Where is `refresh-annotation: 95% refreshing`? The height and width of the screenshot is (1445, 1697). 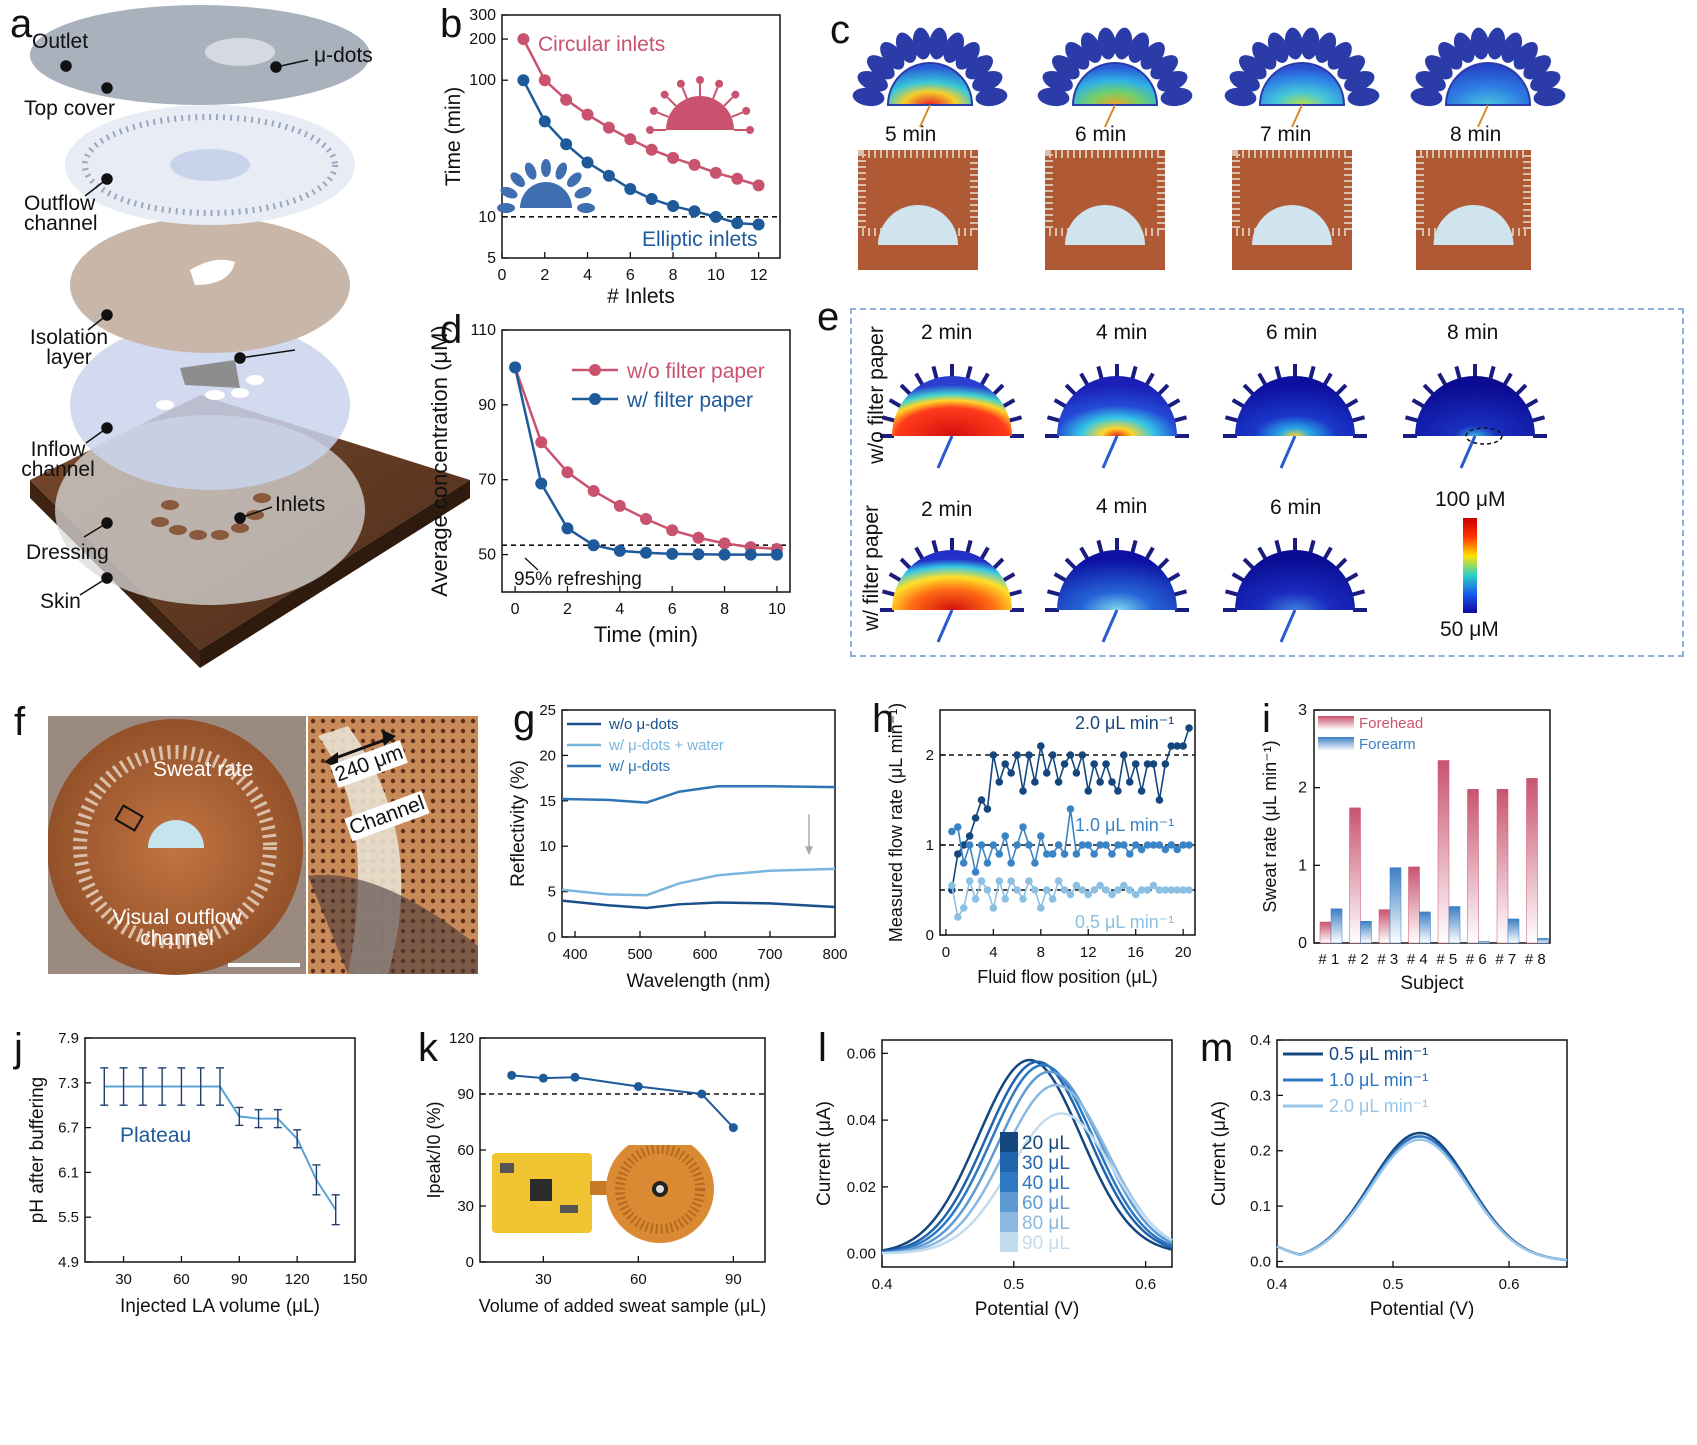 refresh-annotation: 95% refreshing is located at coordinates (578, 579).